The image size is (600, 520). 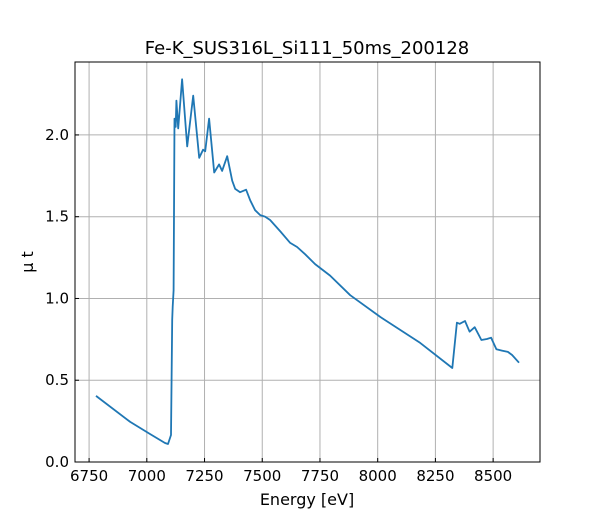 What do you see at coordinates (57, 462) in the screenshot?
I see `y-tick-label: 0.0` at bounding box center [57, 462].